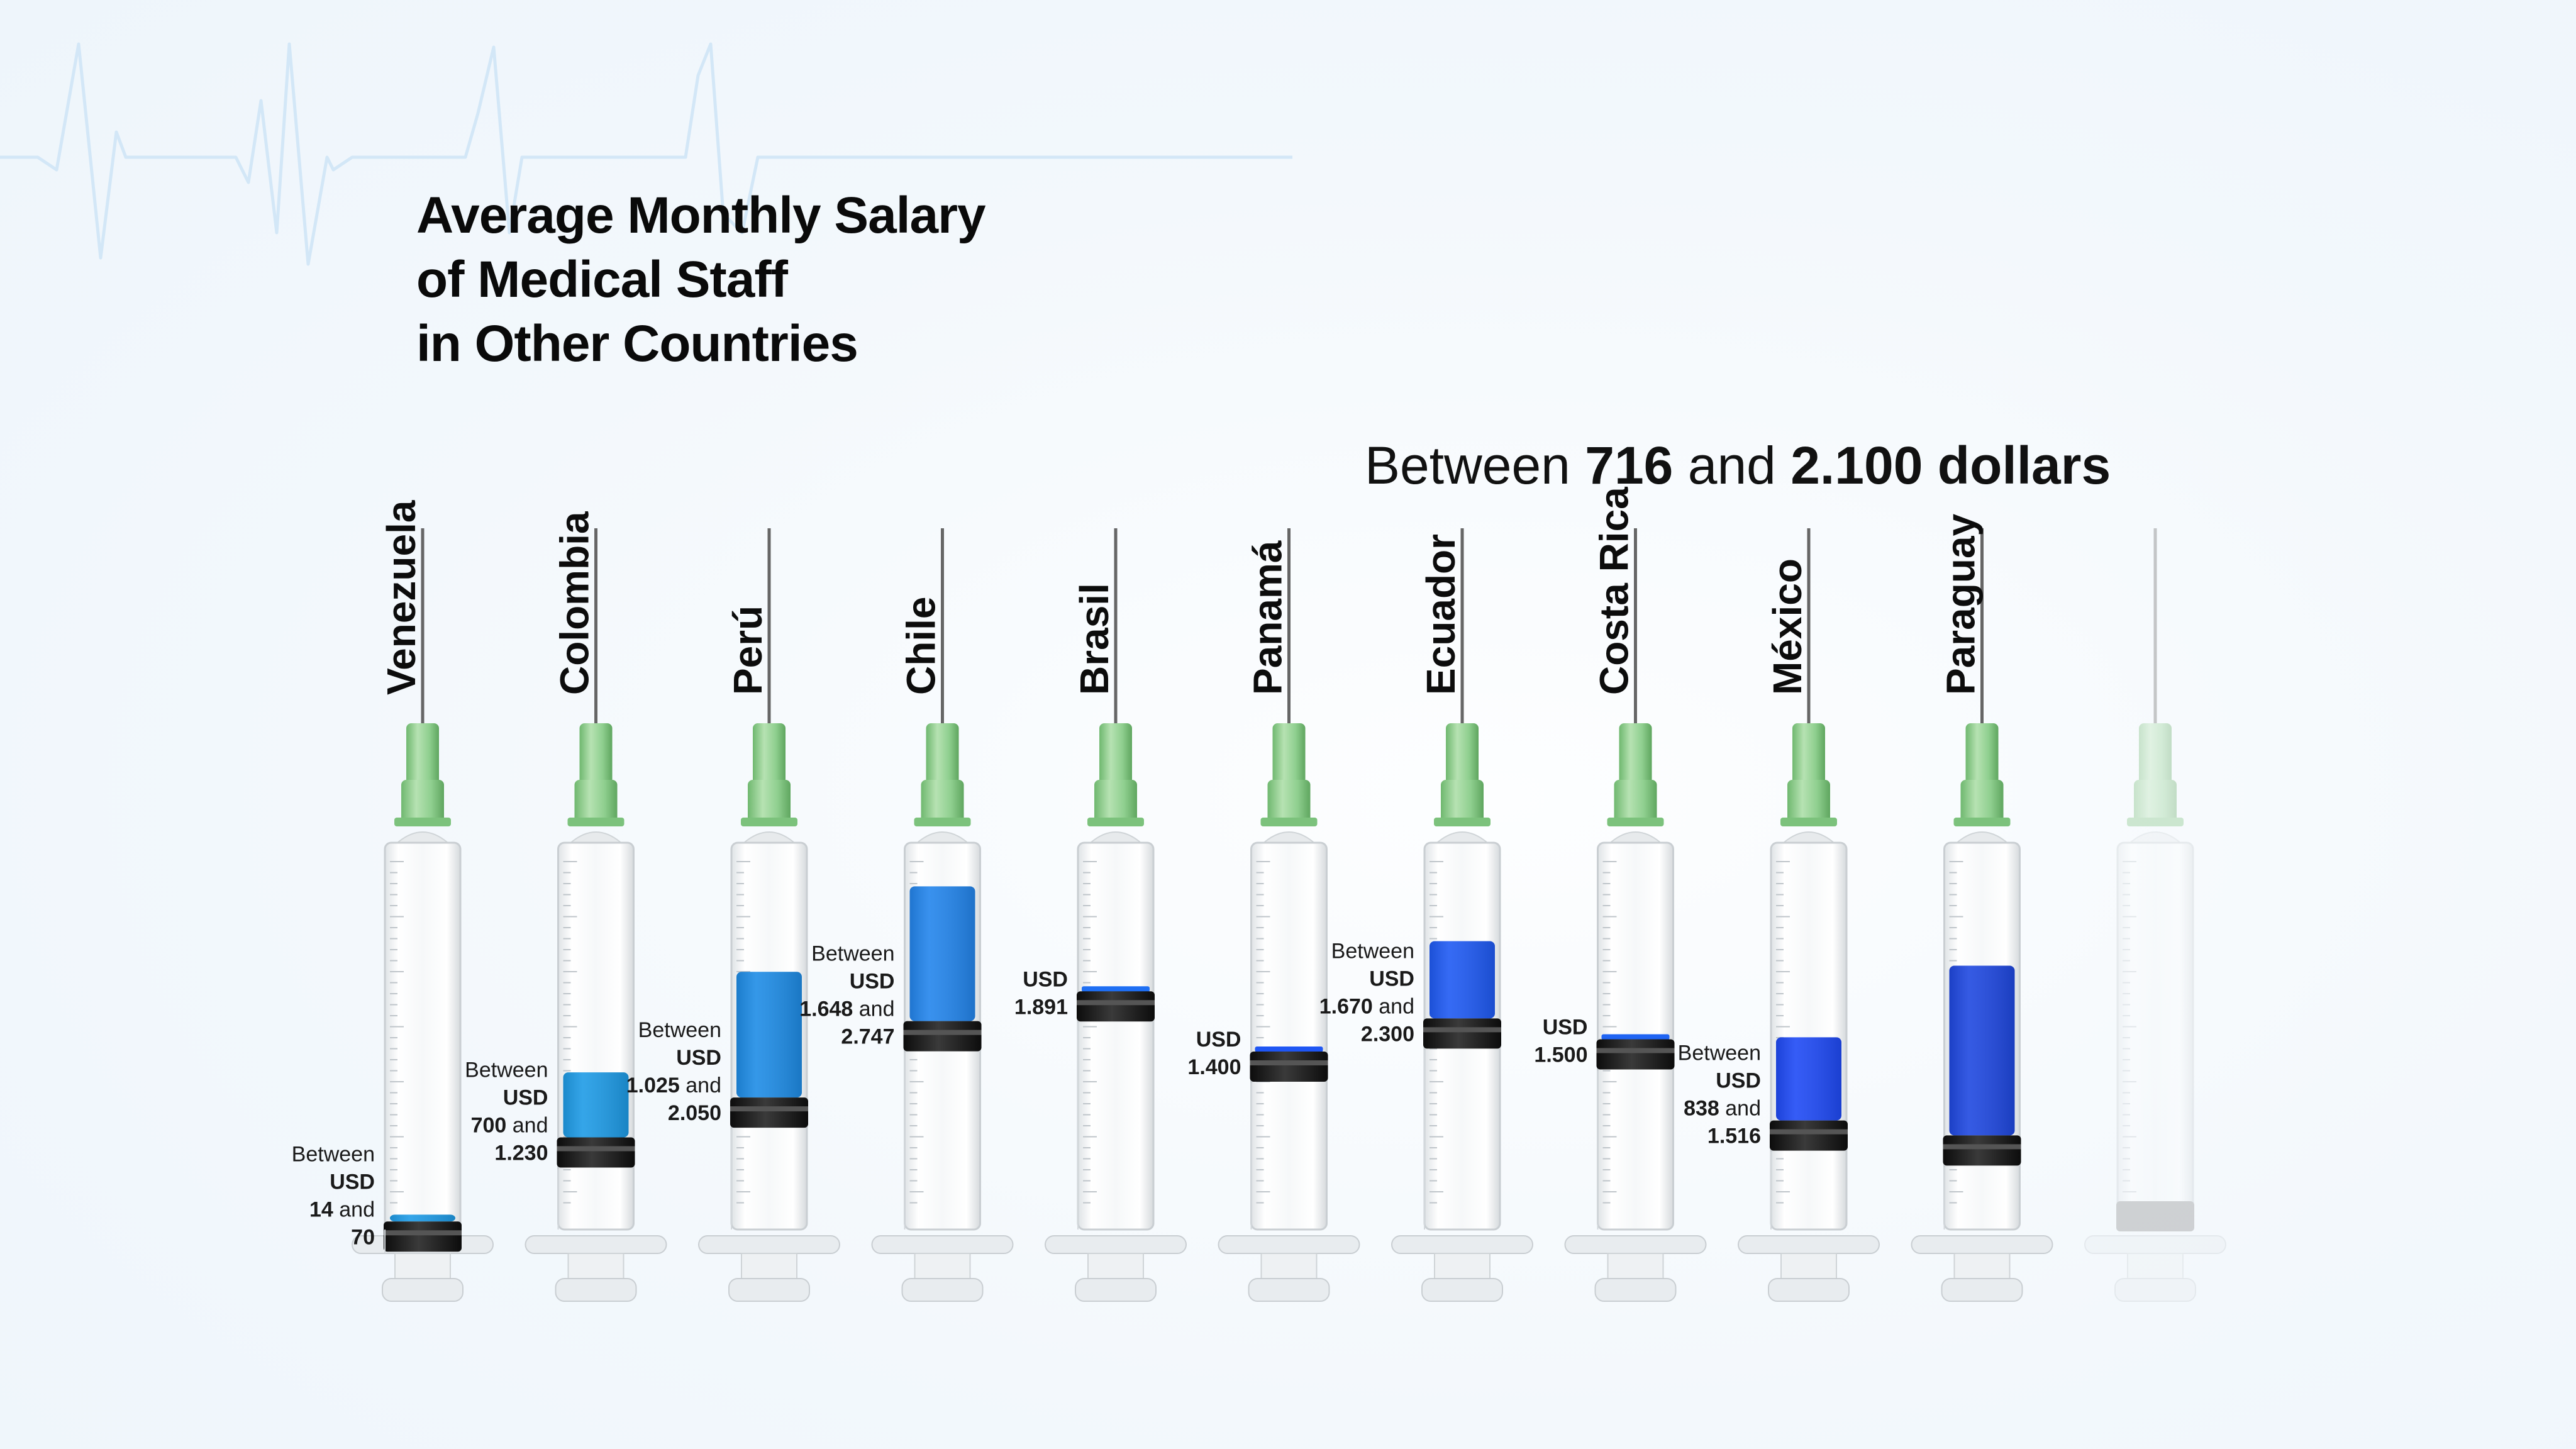  What do you see at coordinates (701, 215) in the screenshot?
I see `title-line: Average Monthly Salary` at bounding box center [701, 215].